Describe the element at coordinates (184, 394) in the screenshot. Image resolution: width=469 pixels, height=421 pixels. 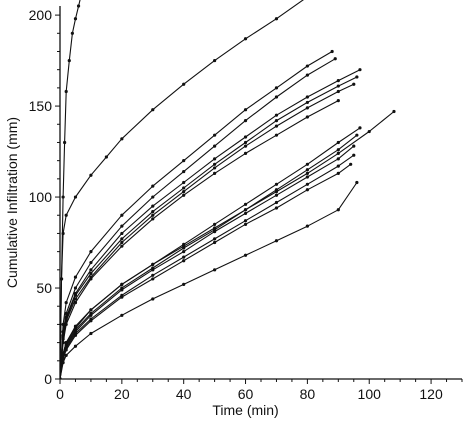
I see `x-tick-label: 40` at that location.